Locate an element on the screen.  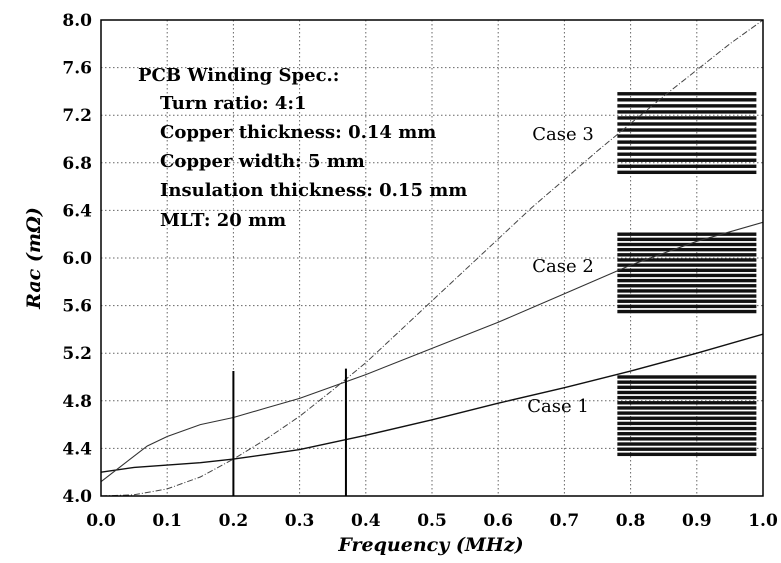
y-tick-label: 4.8 is located at coordinates (77, 402).